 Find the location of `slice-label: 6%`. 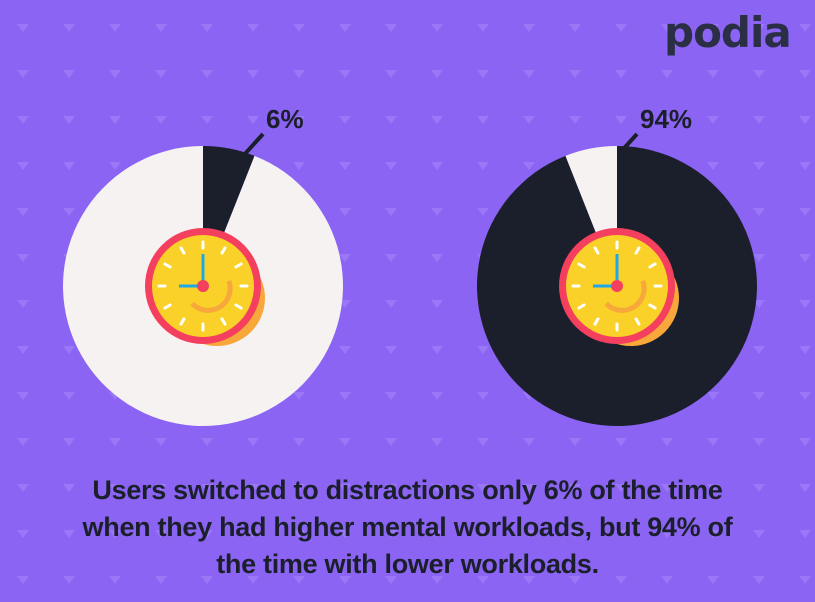

slice-label: 6% is located at coordinates (285, 119).